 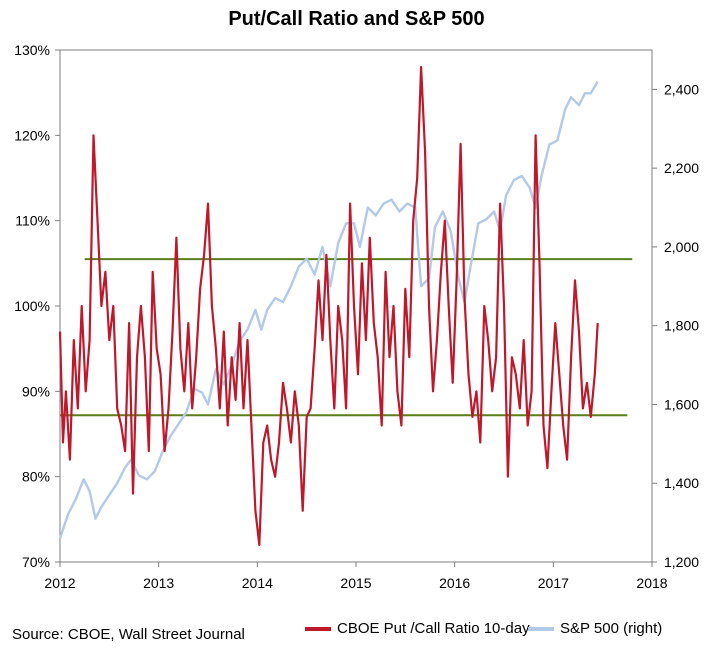 I want to click on x-tick-label: 2017, so click(x=553, y=583).